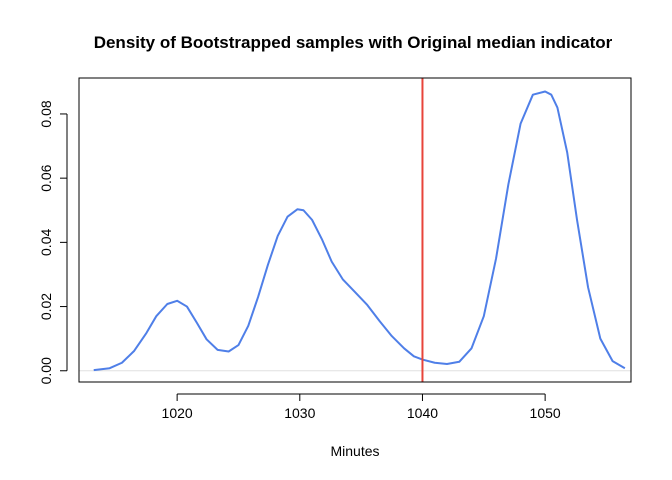 Image resolution: width=672 pixels, height=480 pixels. I want to click on y-tick-label: 0.04, so click(46, 242).